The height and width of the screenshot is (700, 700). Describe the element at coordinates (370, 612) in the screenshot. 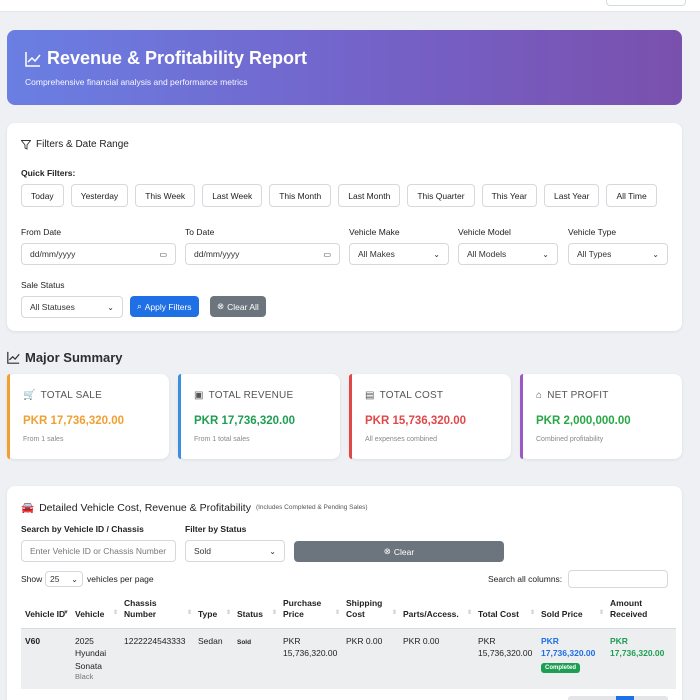

I see `col-shipping-cost: Shipping Cost ⇕` at that location.